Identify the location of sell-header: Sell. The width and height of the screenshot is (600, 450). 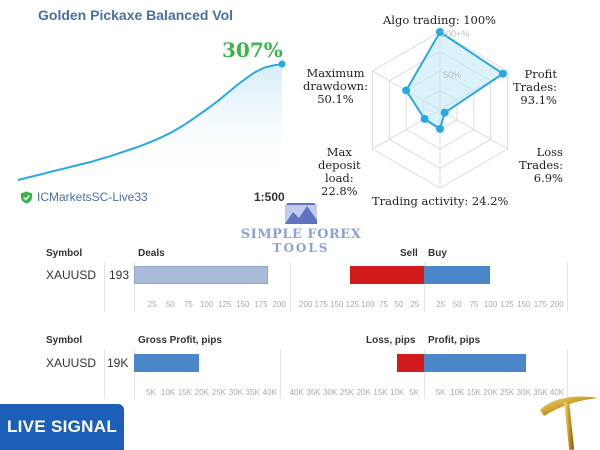
(409, 253).